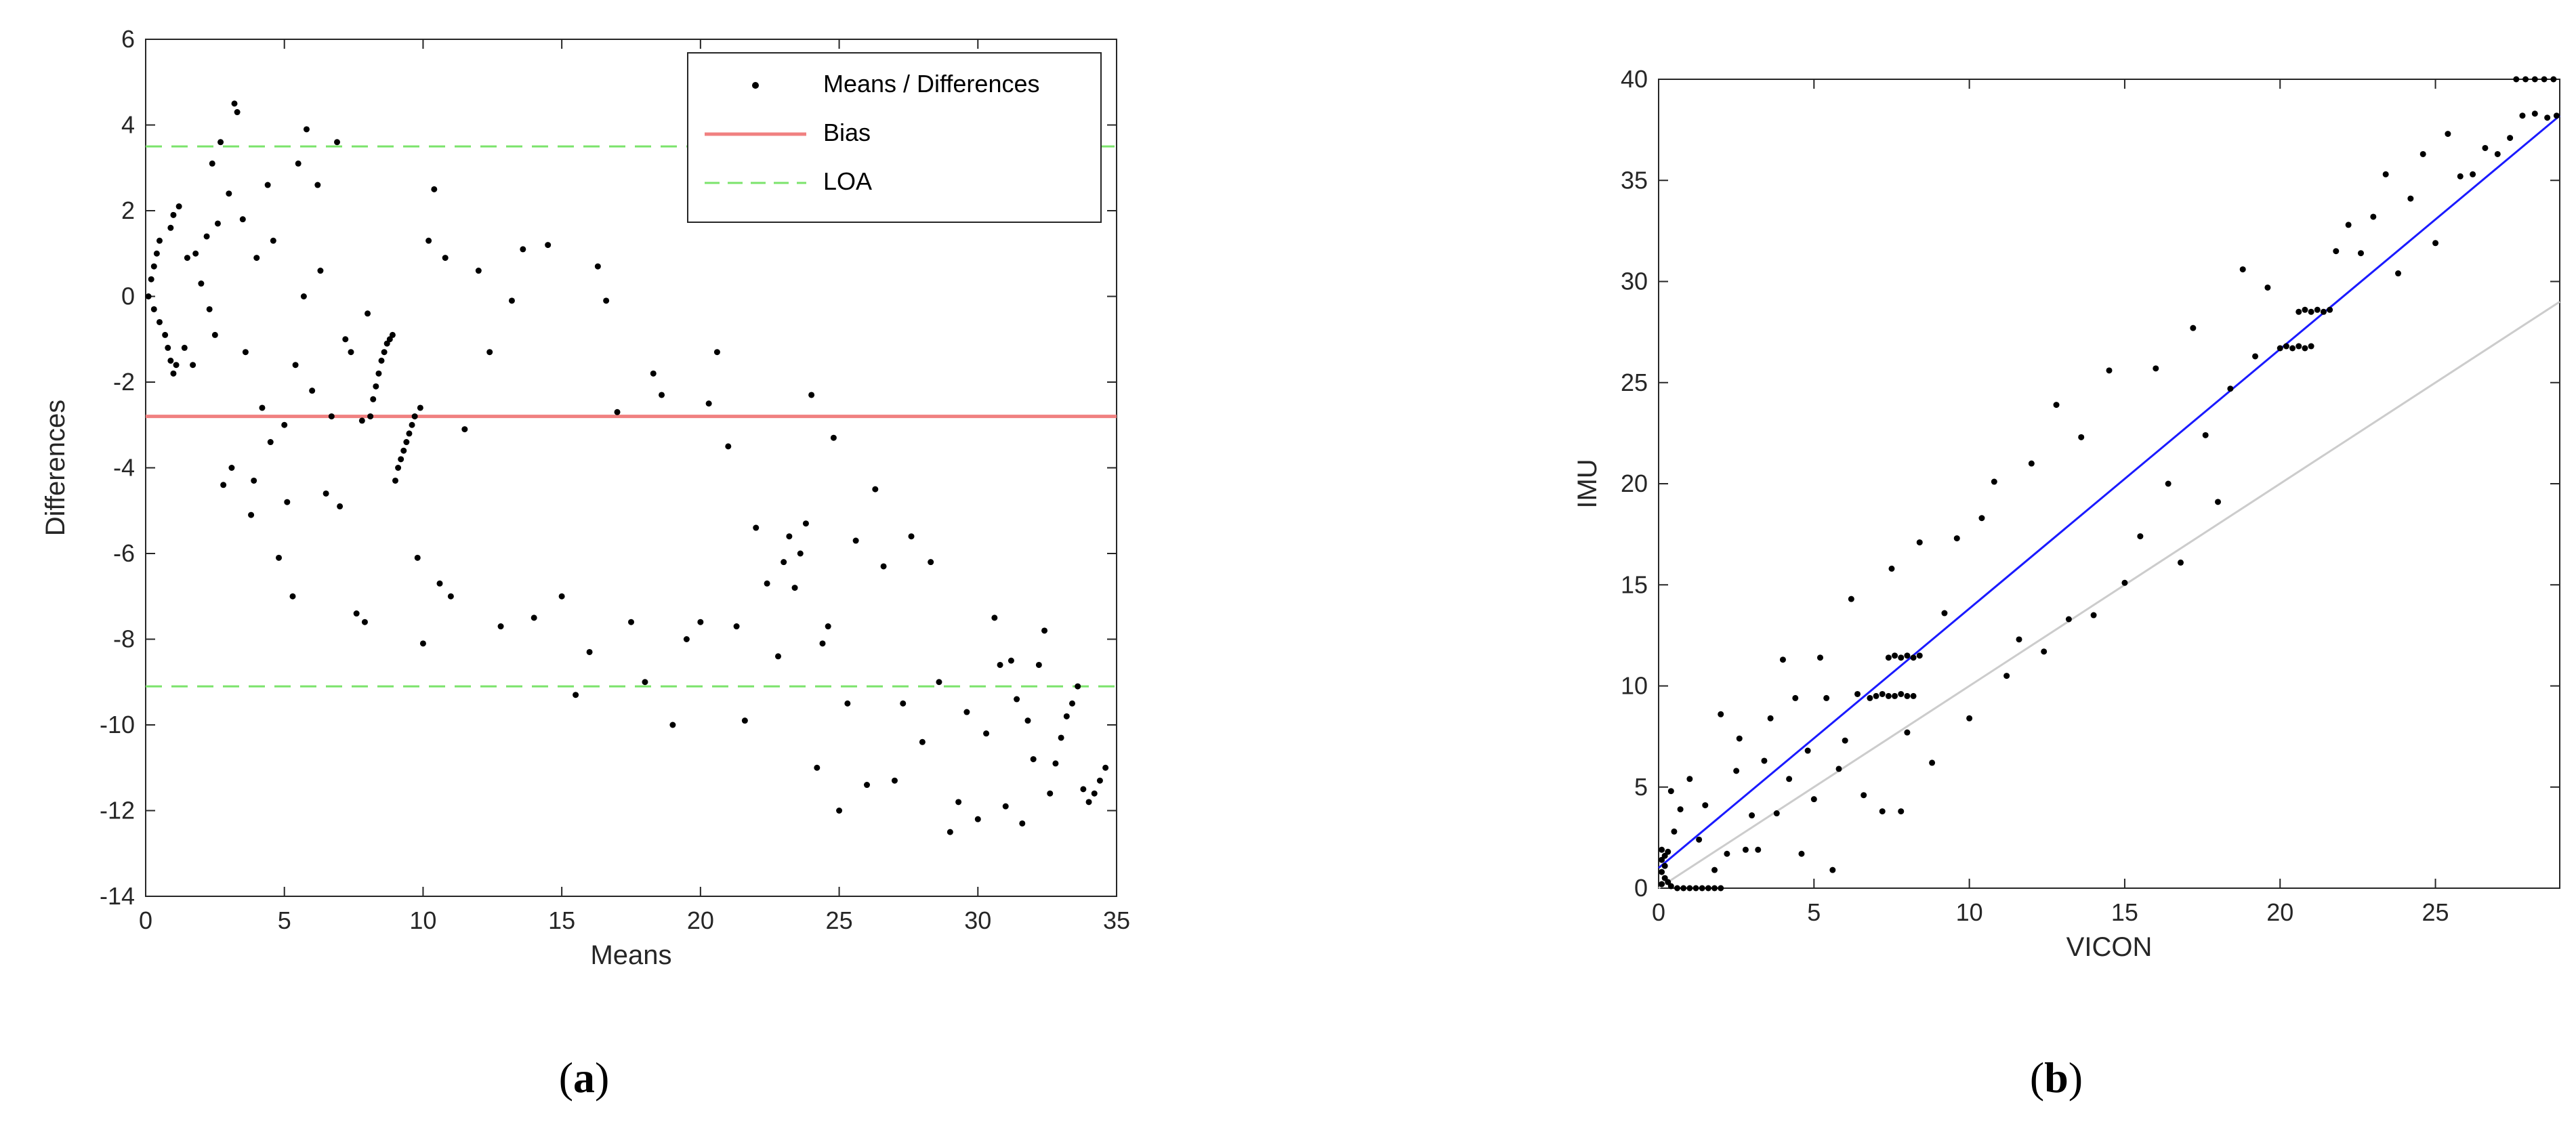  Describe the element at coordinates (117, 896) in the screenshot. I see `y-tick-label: -14` at that location.